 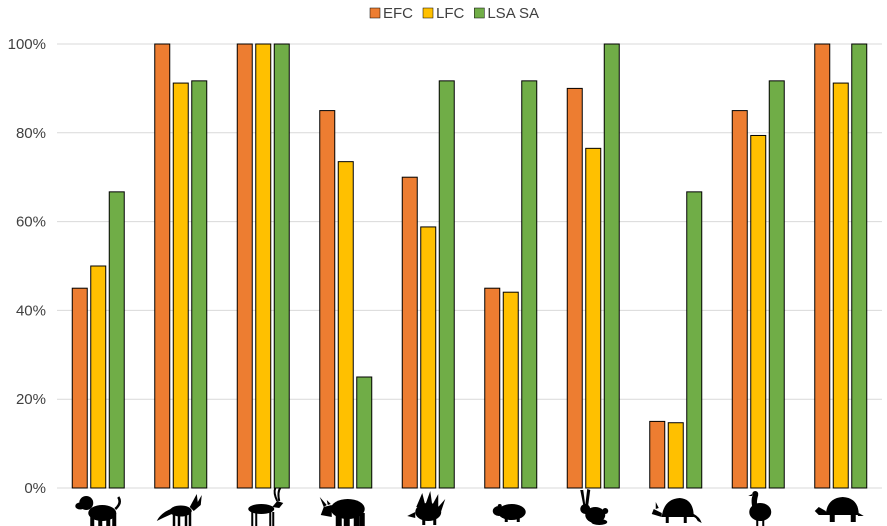 I want to click on bar-lsa-sa-tortoise, so click(x=859, y=266).